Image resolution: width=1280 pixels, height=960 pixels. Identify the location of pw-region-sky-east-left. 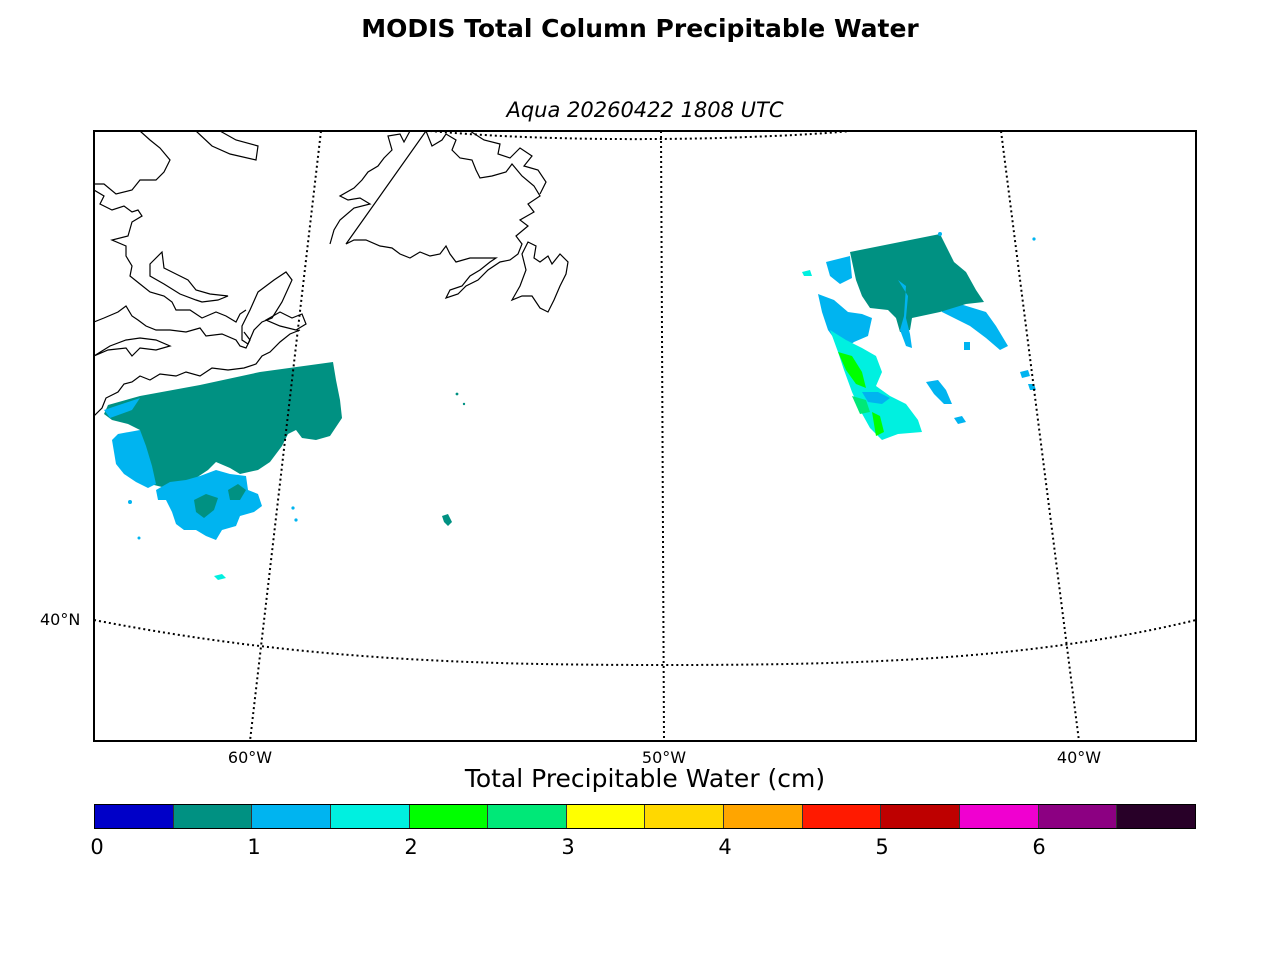
(839, 270).